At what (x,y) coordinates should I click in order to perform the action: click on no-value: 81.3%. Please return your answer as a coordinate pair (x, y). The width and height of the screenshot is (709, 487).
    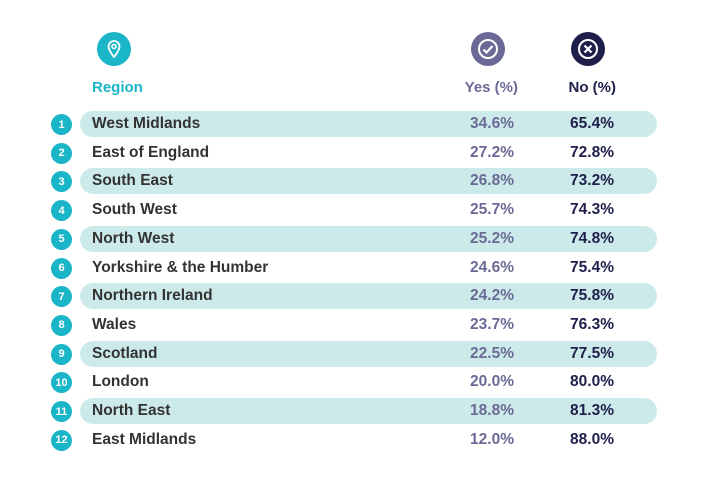
    Looking at the image, I should click on (592, 410).